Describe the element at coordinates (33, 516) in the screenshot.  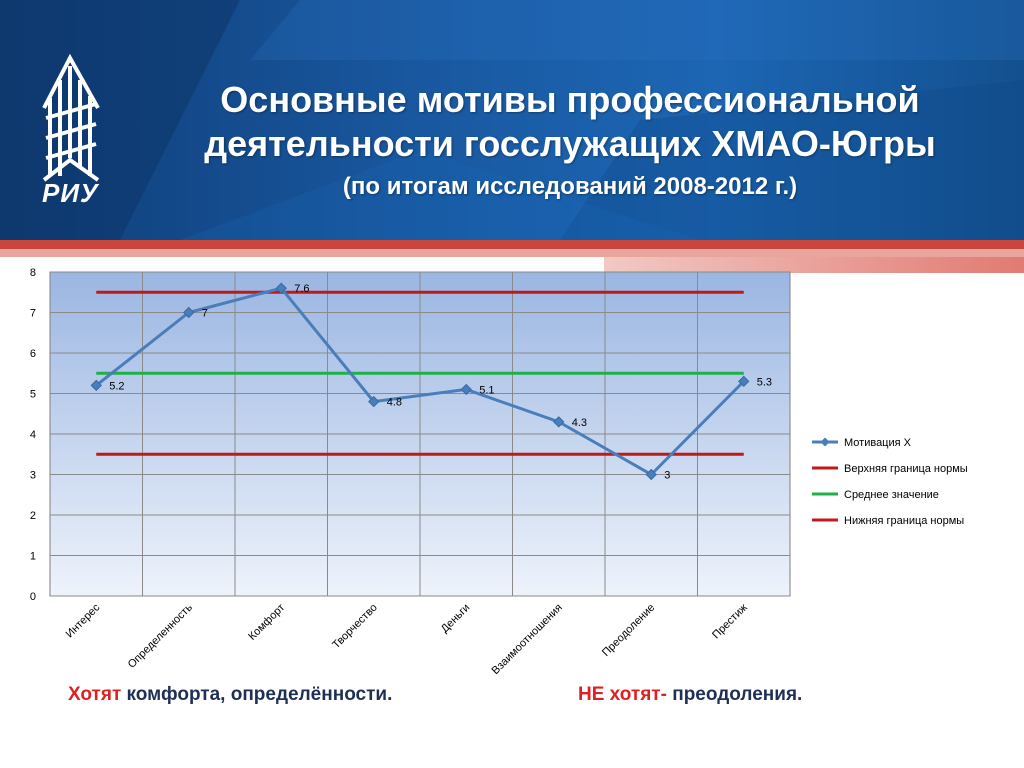
I see `y-tick-label: 2` at that location.